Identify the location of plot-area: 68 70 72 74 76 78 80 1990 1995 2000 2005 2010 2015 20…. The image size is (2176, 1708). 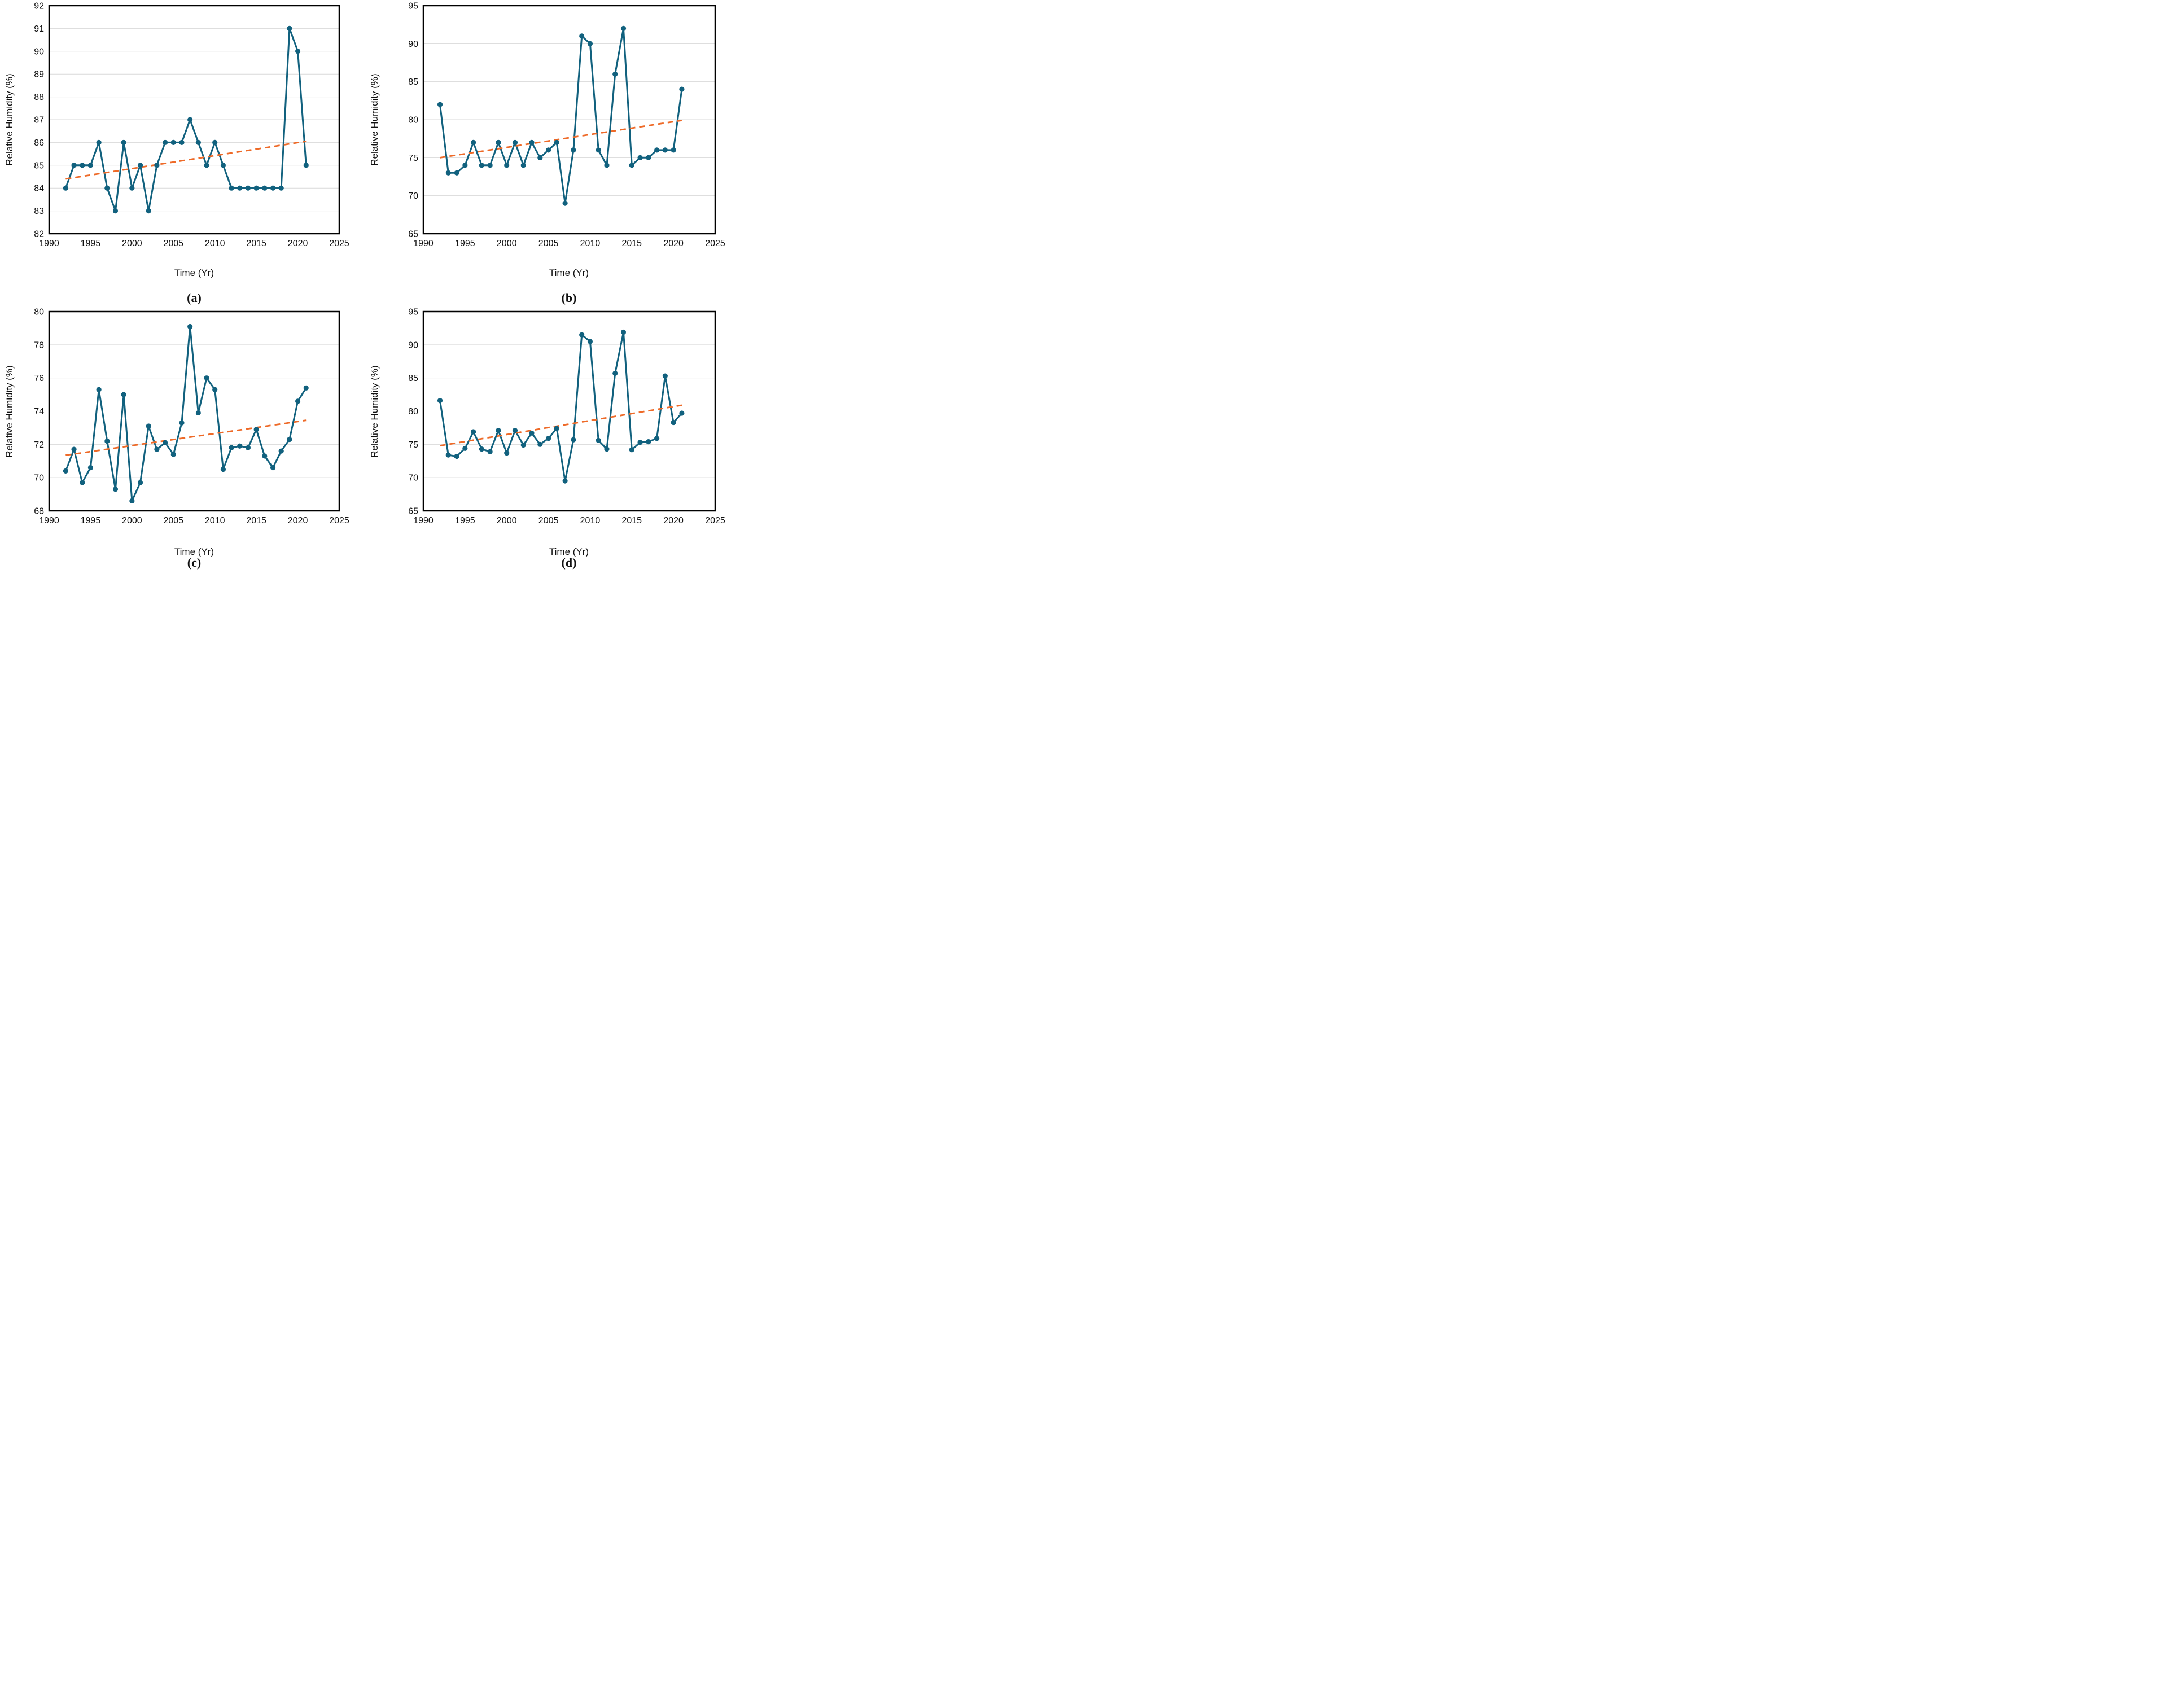
(191, 417).